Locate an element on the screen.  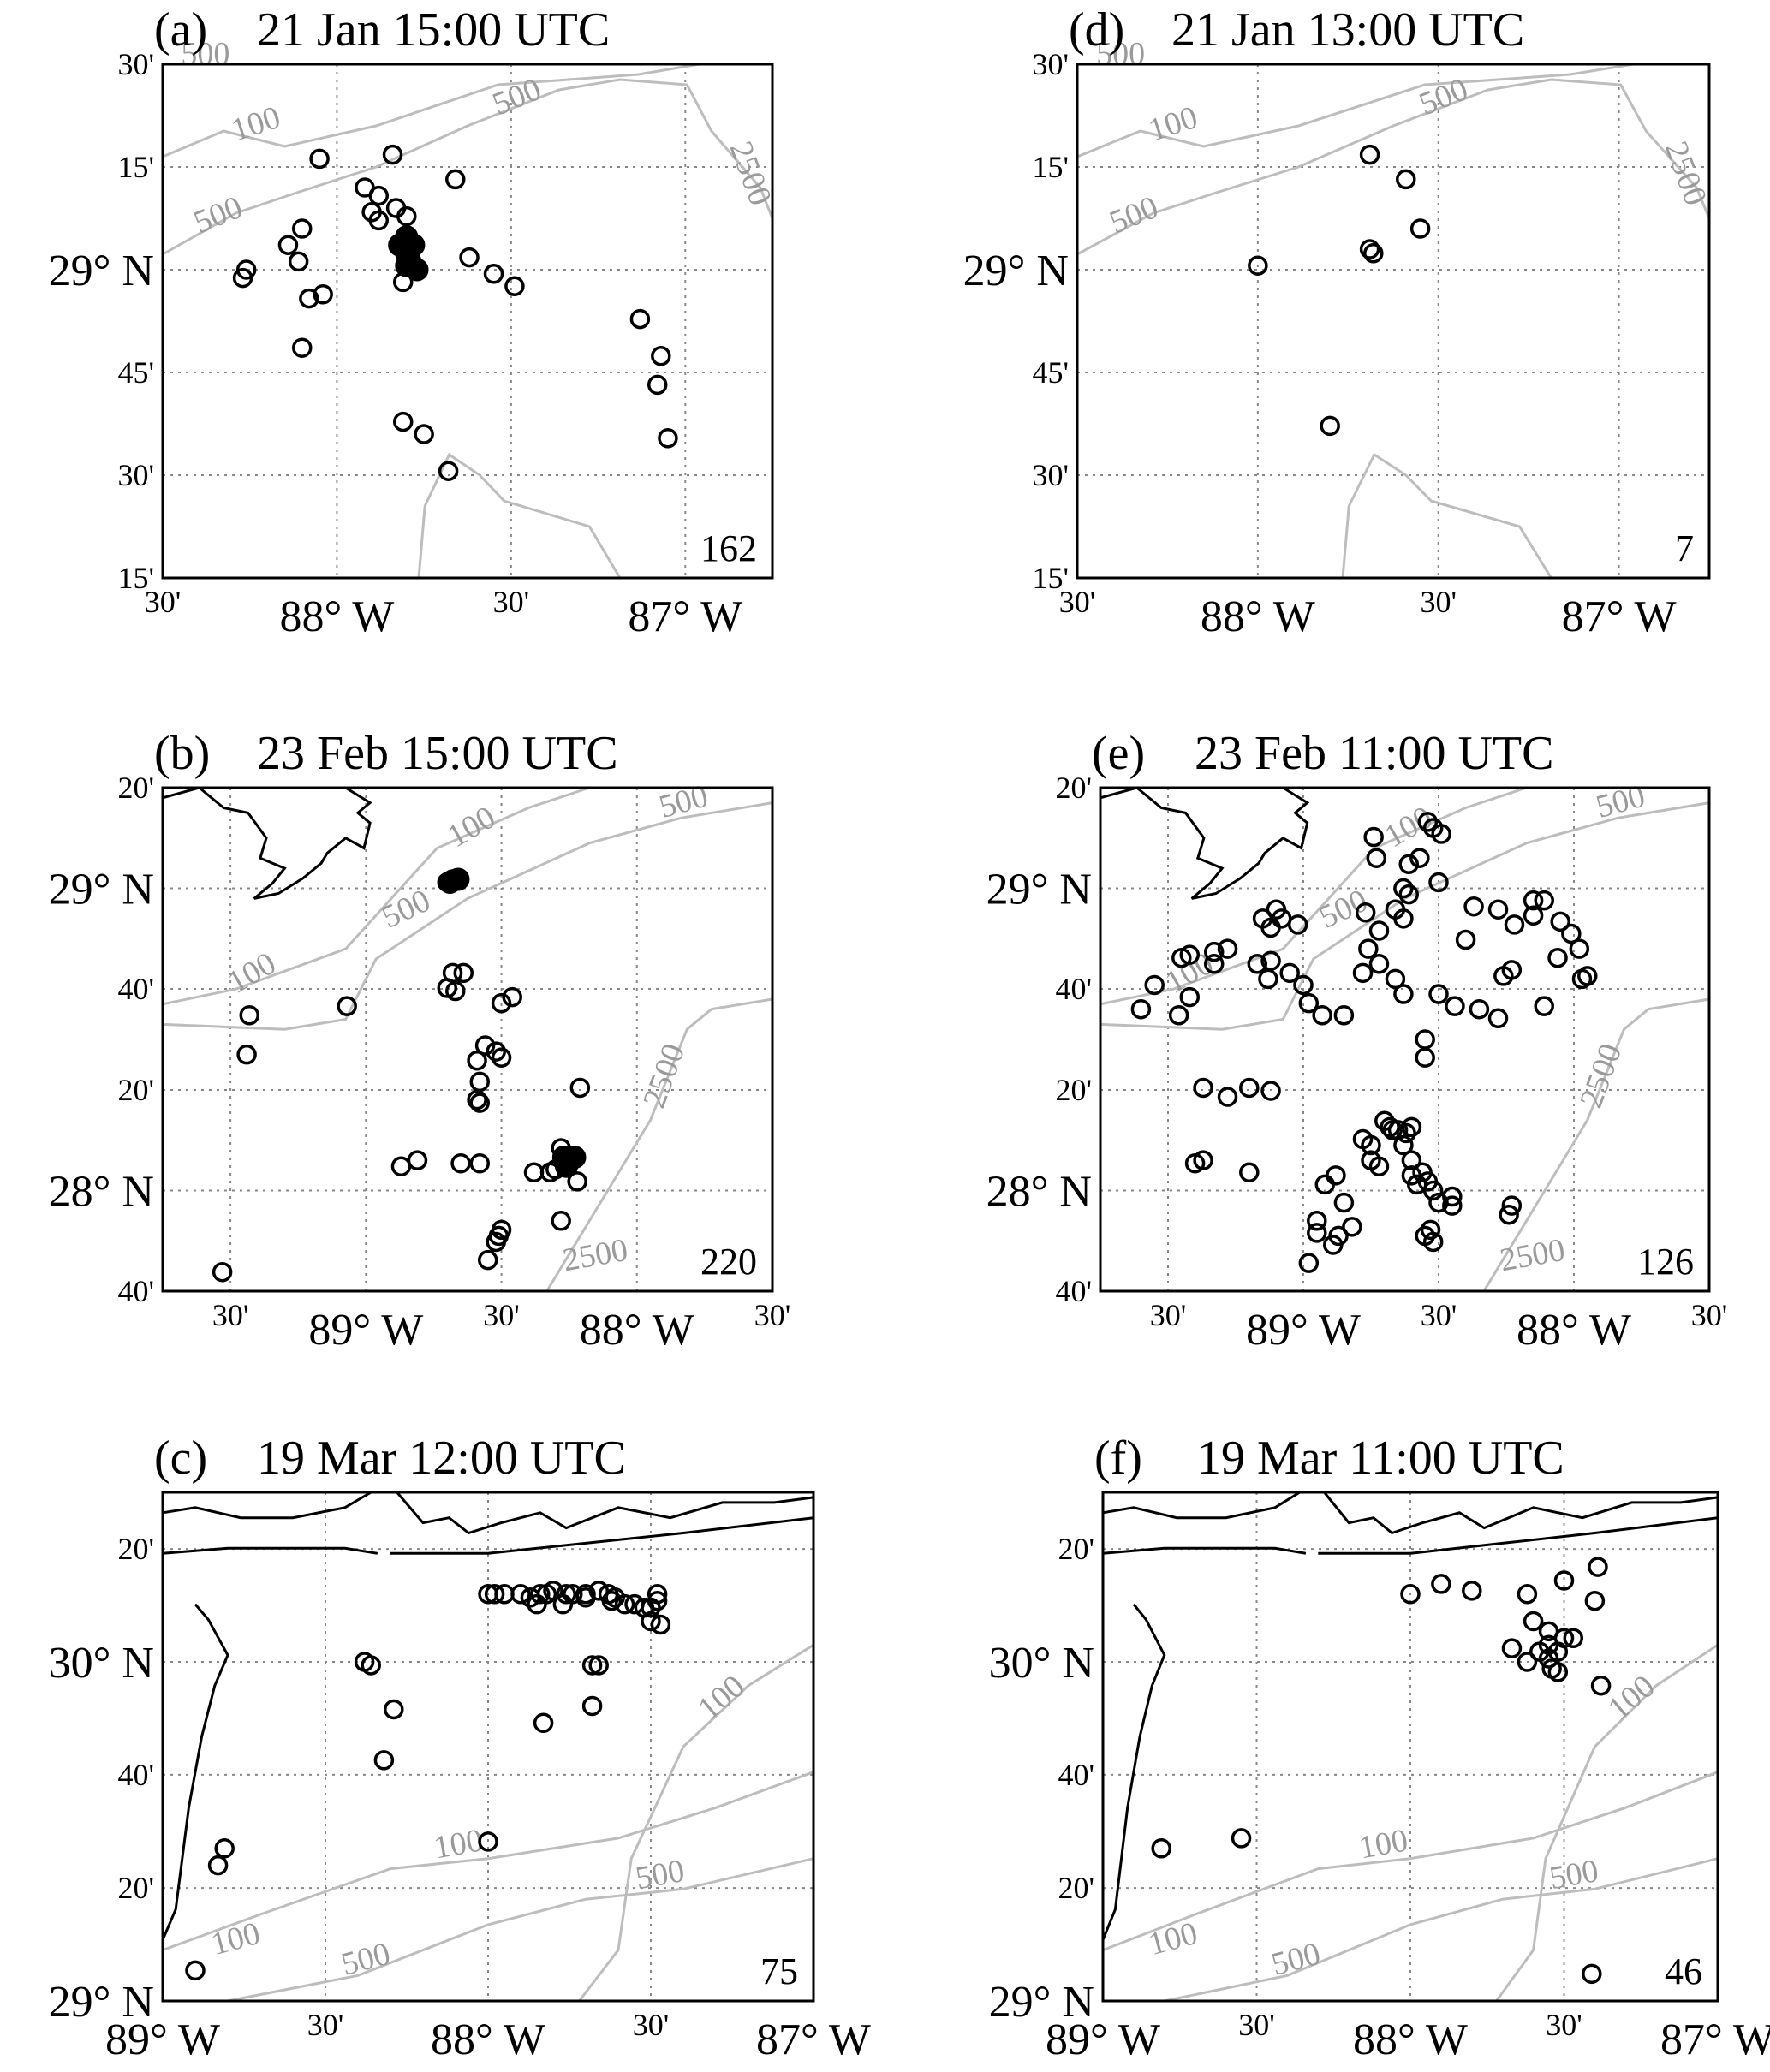
lat-tick-label: 30° N is located at coordinates (101, 1663).